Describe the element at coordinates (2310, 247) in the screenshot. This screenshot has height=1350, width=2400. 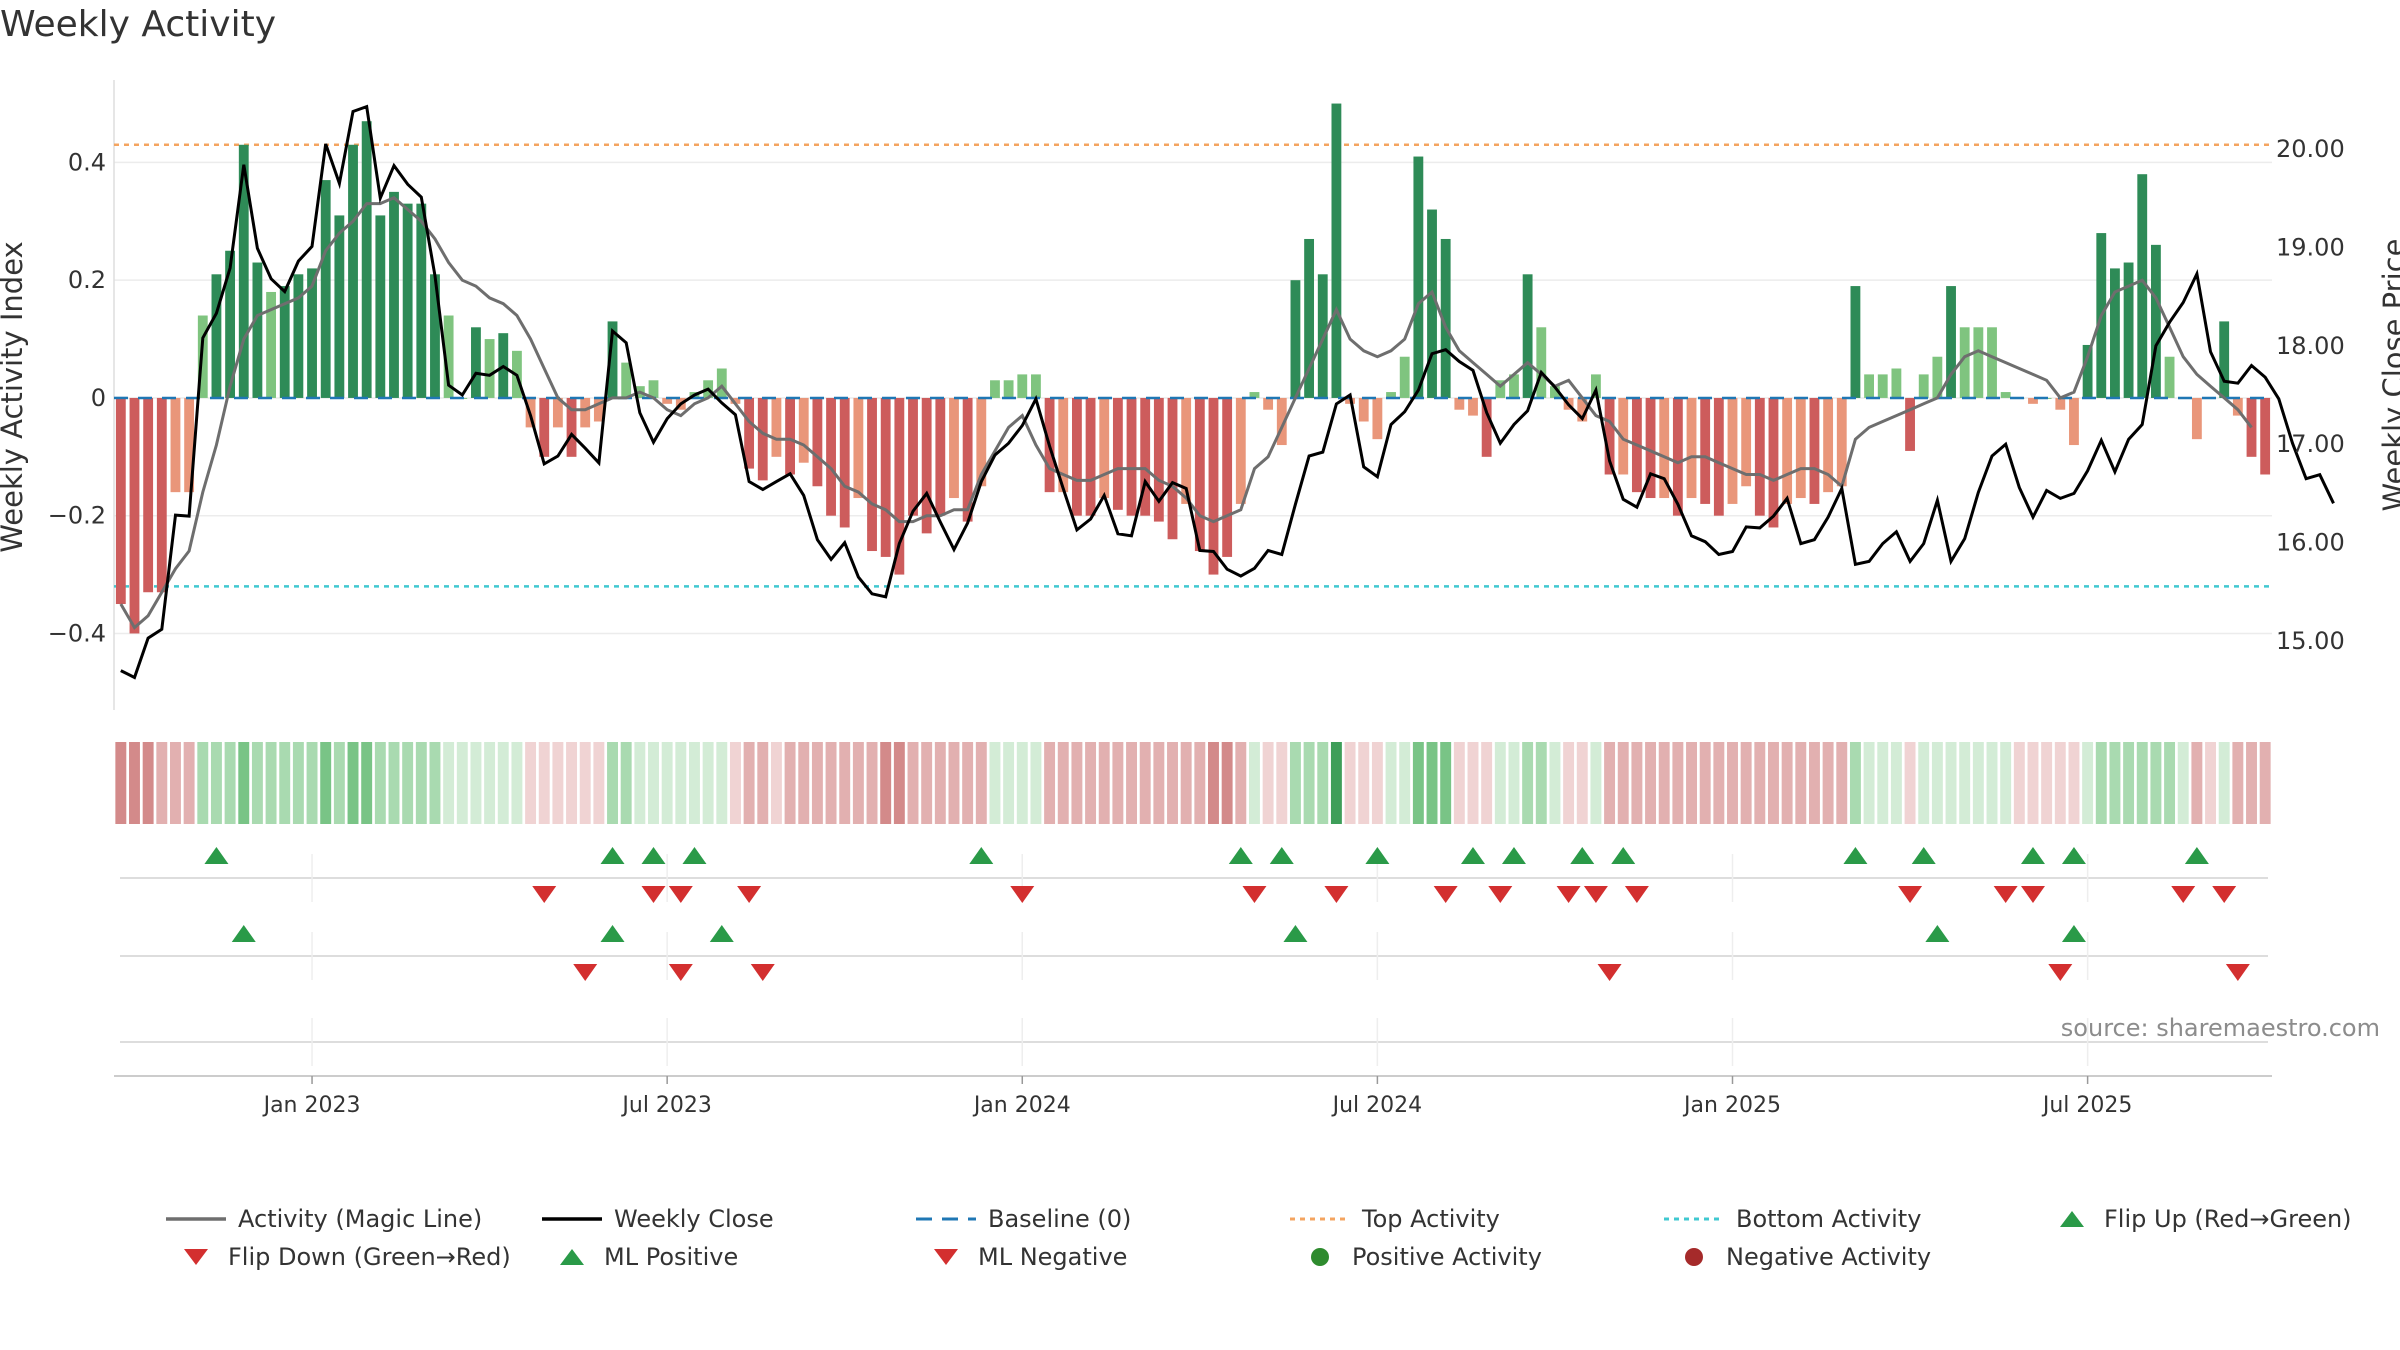
I see `y2-tick-label: 19.00` at that location.